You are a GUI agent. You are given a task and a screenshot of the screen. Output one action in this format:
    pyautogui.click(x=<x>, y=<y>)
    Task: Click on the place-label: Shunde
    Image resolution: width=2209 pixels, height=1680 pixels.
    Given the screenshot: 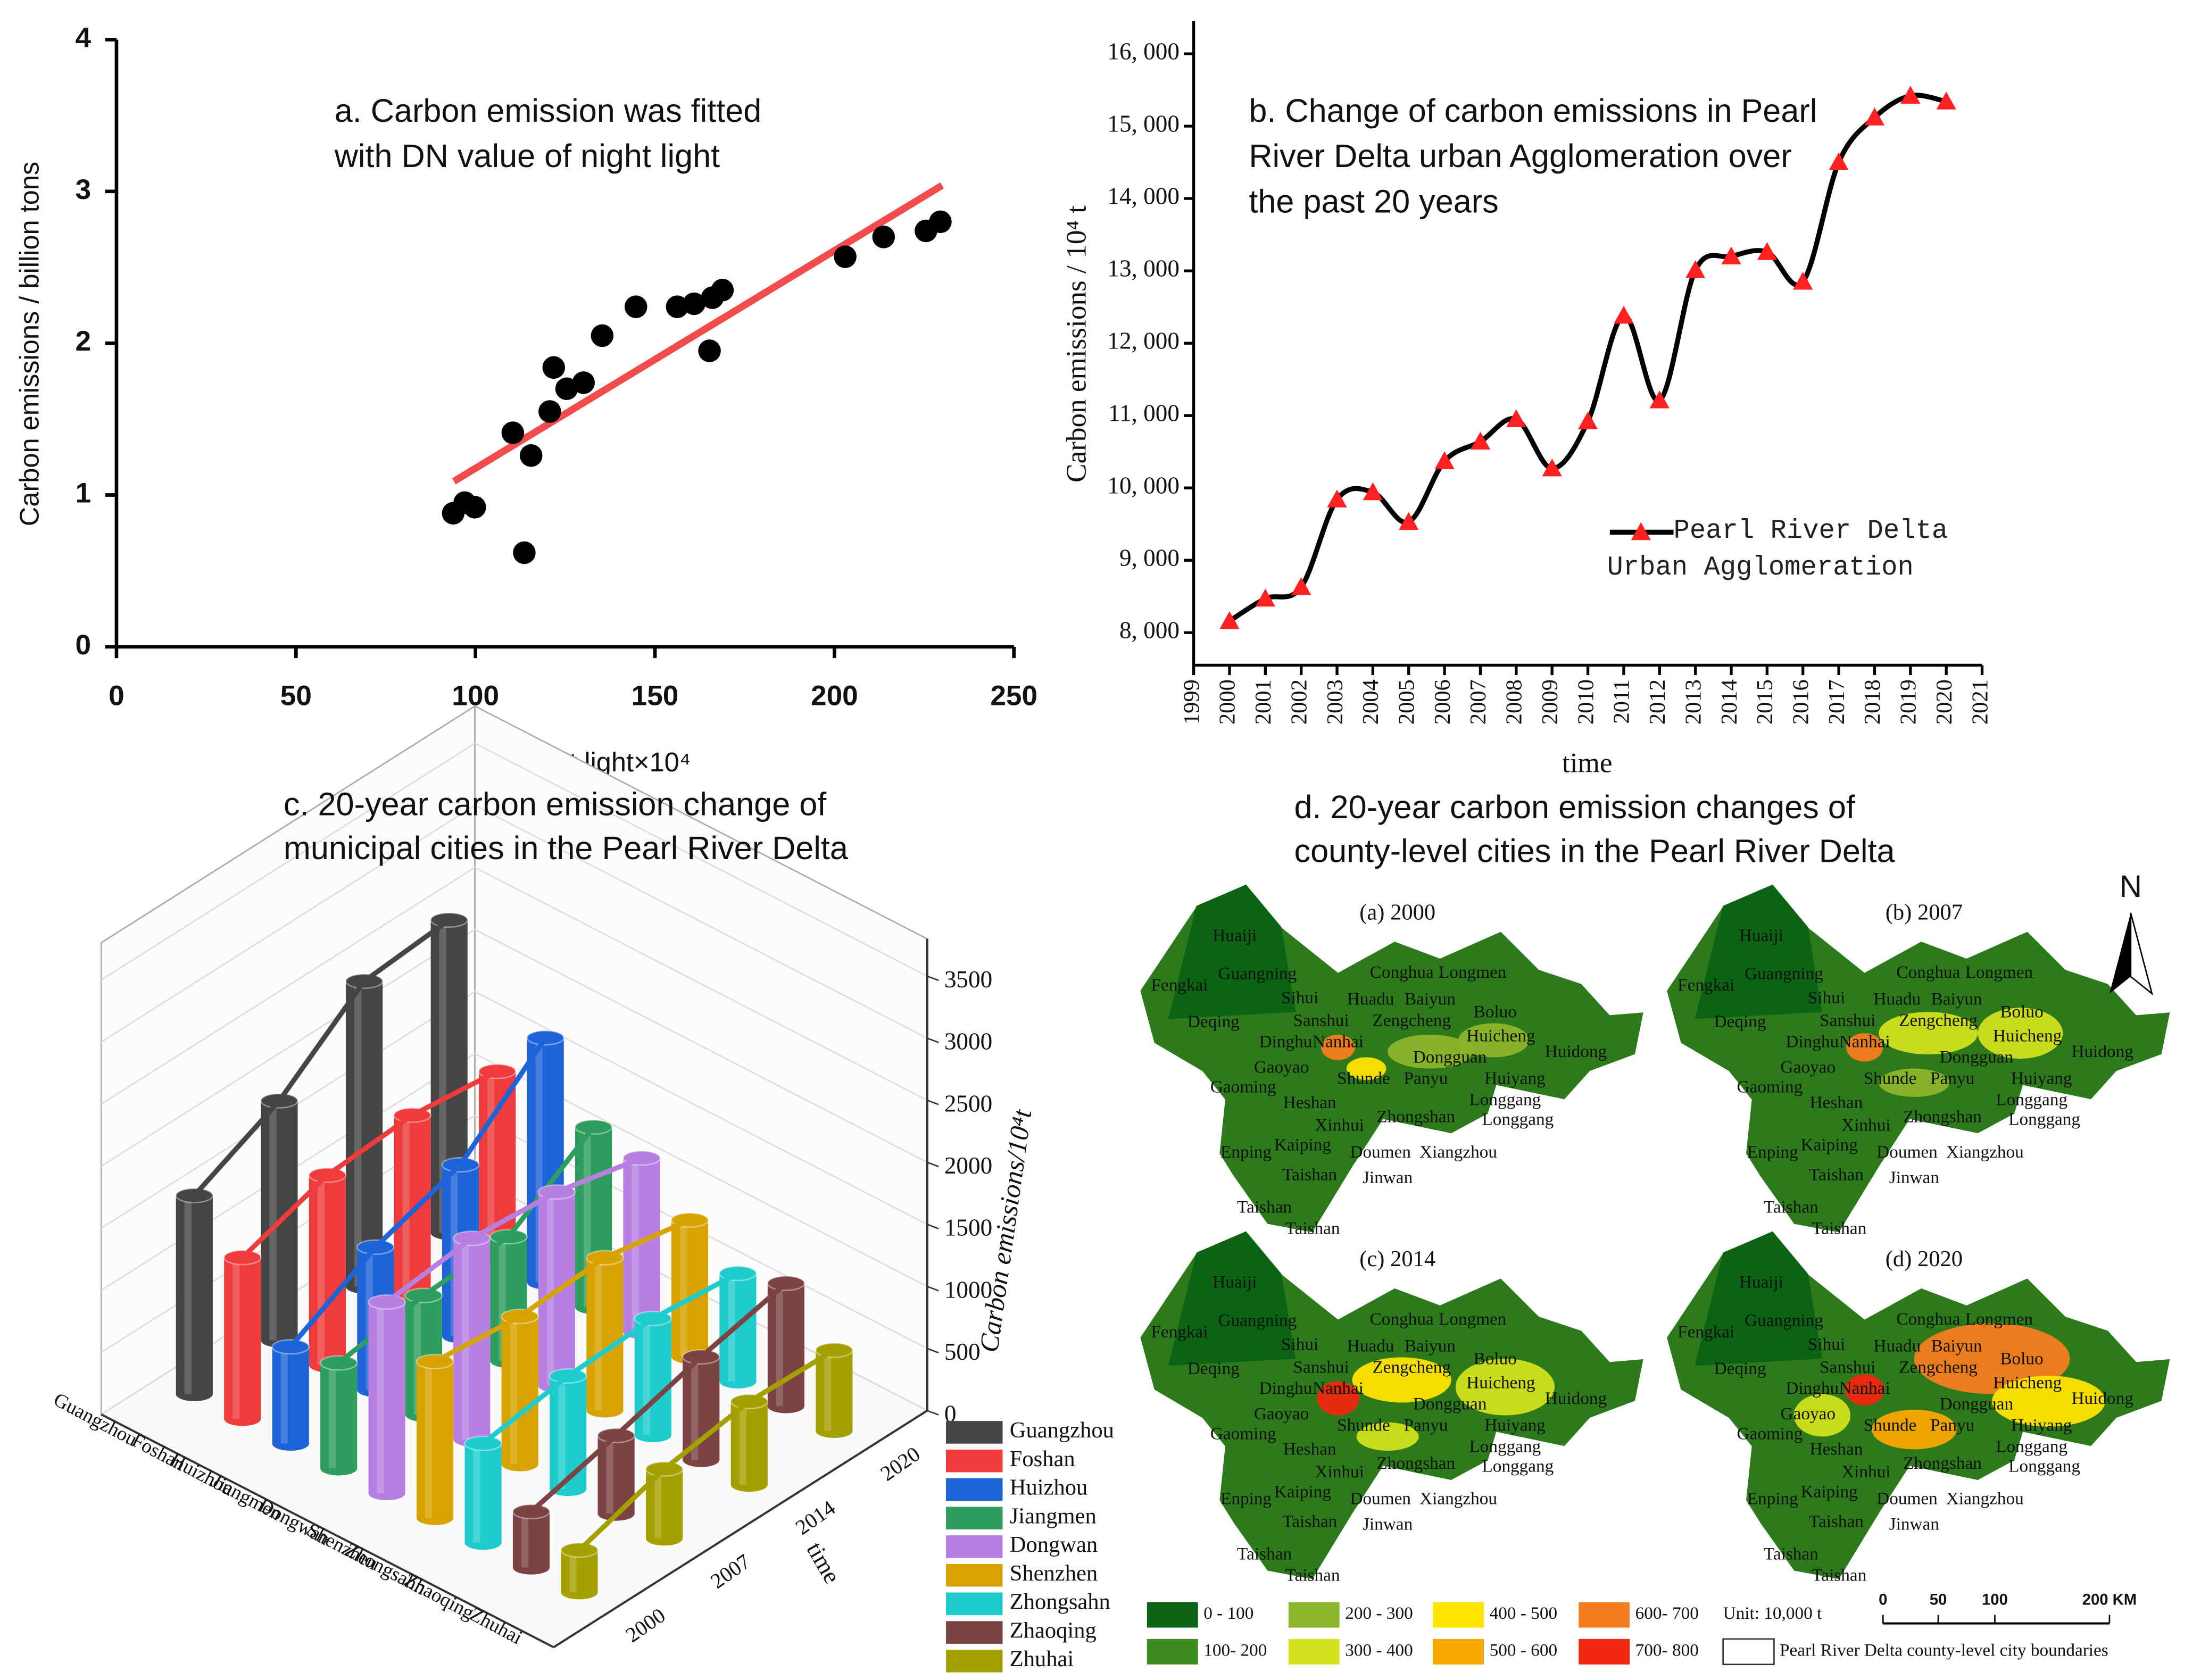 What is the action you would take?
    pyautogui.click(x=1363, y=1425)
    